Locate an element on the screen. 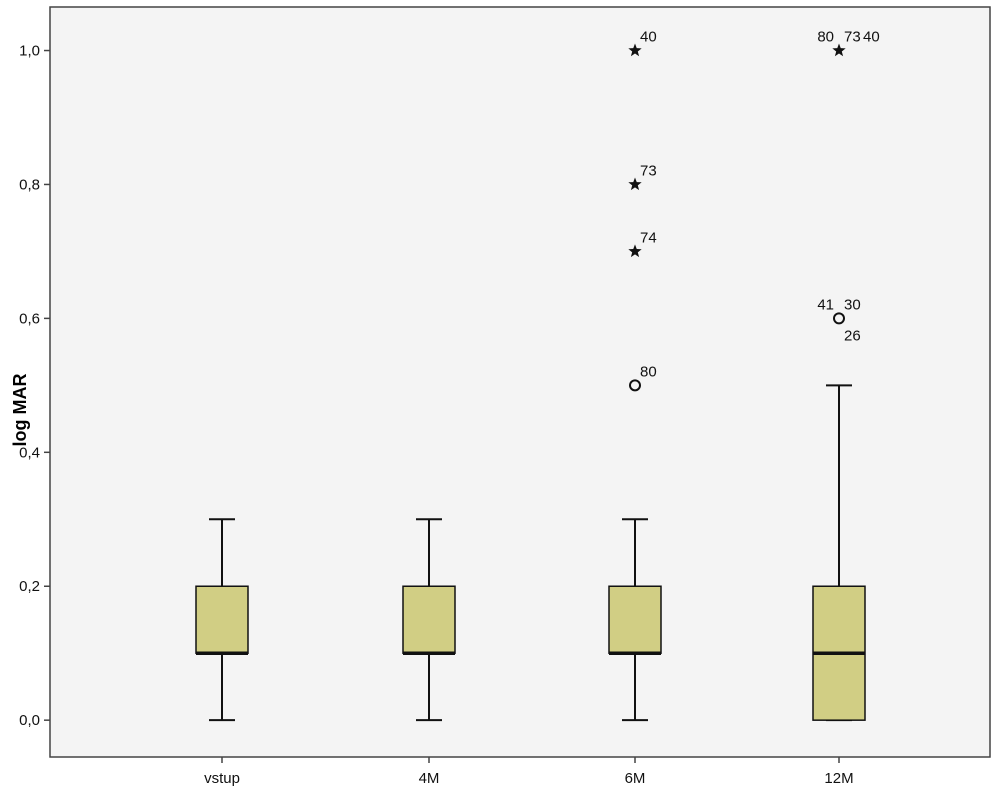 The image size is (999, 800). outlier-label: 30 is located at coordinates (852, 304).